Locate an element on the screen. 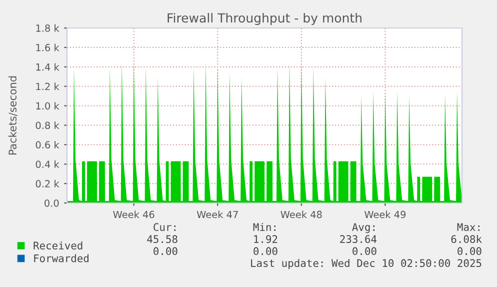  y-tick-label: 1.0 k is located at coordinates (48, 106).